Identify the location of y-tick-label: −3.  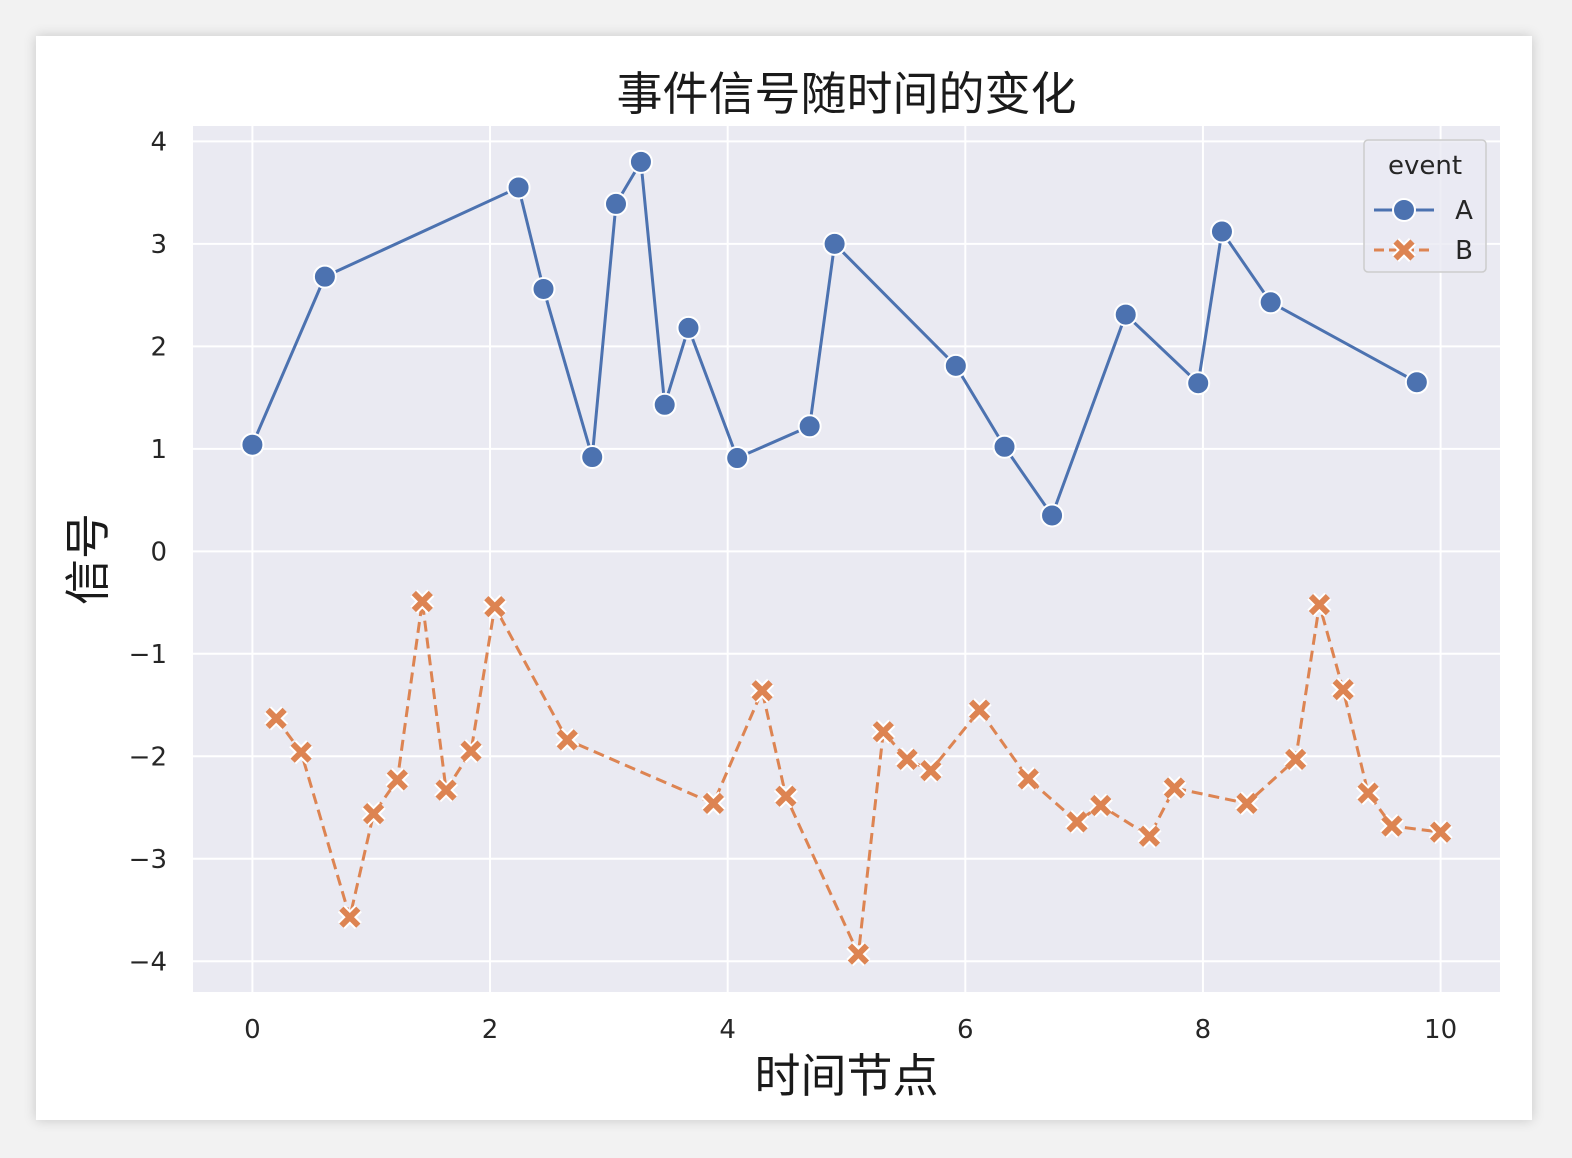
(148, 860).